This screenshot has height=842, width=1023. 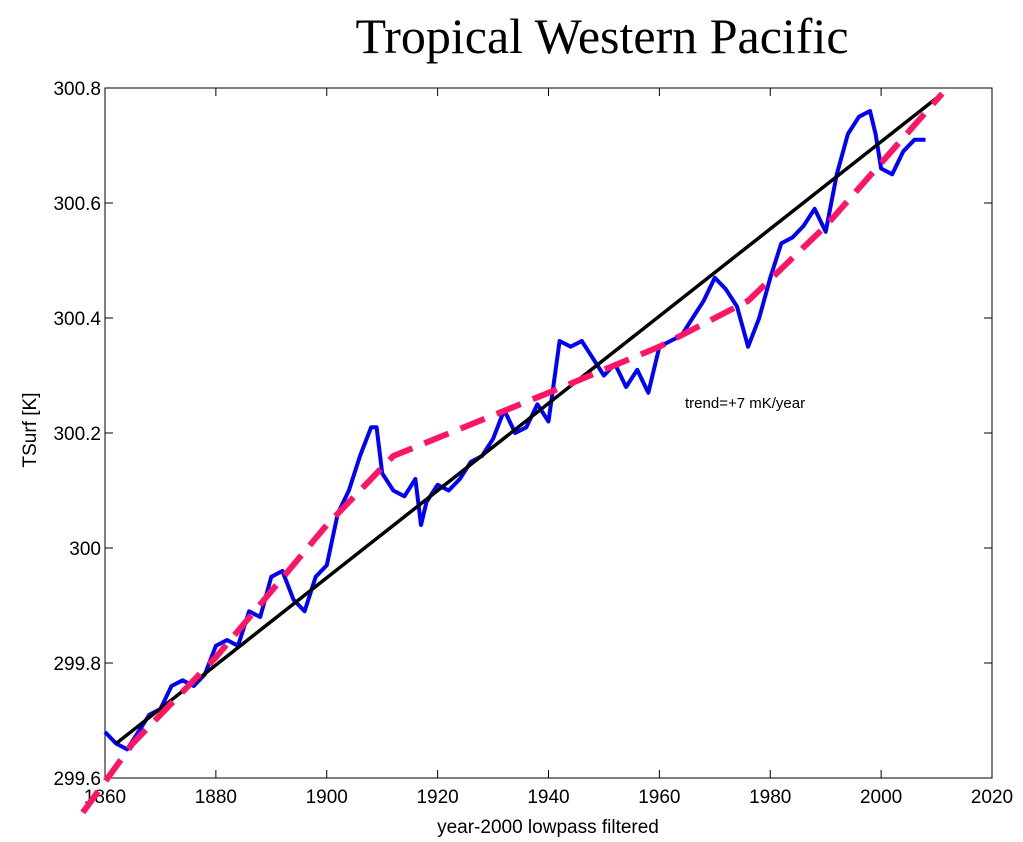 What do you see at coordinates (548, 797) in the screenshot?
I see `x-tick-label: 1940` at bounding box center [548, 797].